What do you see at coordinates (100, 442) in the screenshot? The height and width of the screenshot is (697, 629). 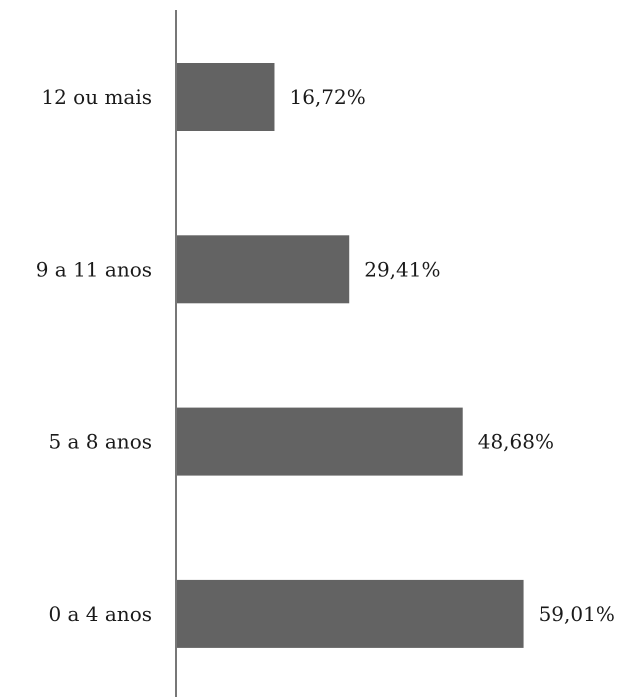 I see `category-label: 5 a 8 anos` at bounding box center [100, 442].